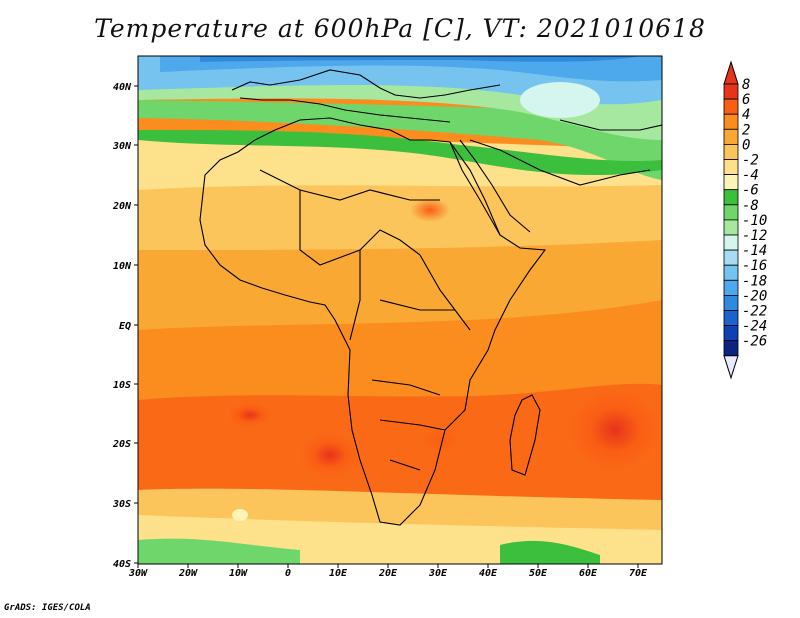  What do you see at coordinates (538, 573) in the screenshot?
I see `lon-label: 50E` at bounding box center [538, 573].